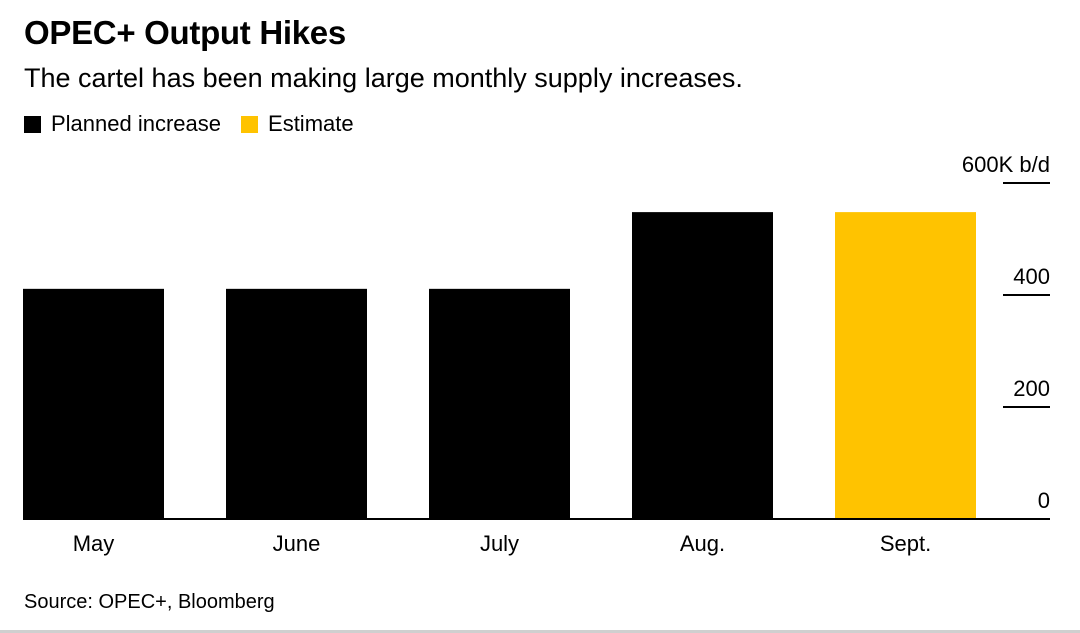  What do you see at coordinates (1044, 500) in the screenshot?
I see `y-tick-label: 0` at bounding box center [1044, 500].